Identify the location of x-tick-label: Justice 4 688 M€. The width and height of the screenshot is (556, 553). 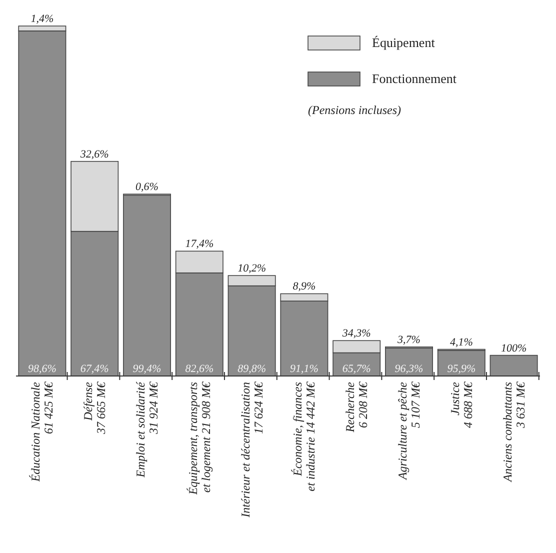
(461, 404).